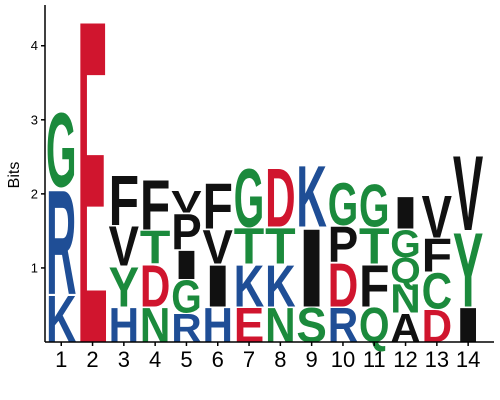 This screenshot has height=400, width=500. I want to click on x-tick-label: 14, so click(468, 359).